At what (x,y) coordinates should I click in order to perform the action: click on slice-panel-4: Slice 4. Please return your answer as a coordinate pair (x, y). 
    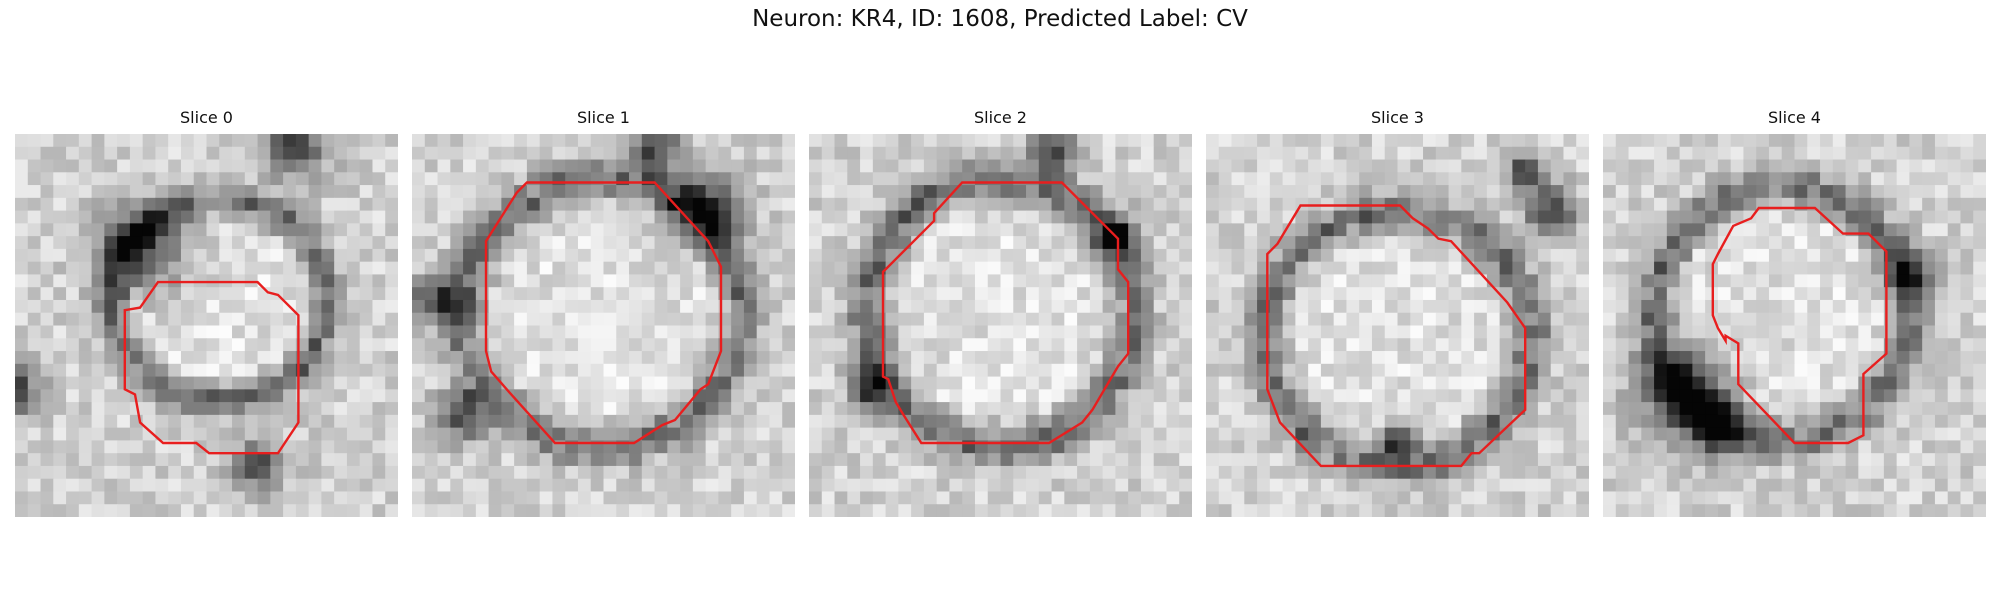
    Looking at the image, I should click on (1794, 310).